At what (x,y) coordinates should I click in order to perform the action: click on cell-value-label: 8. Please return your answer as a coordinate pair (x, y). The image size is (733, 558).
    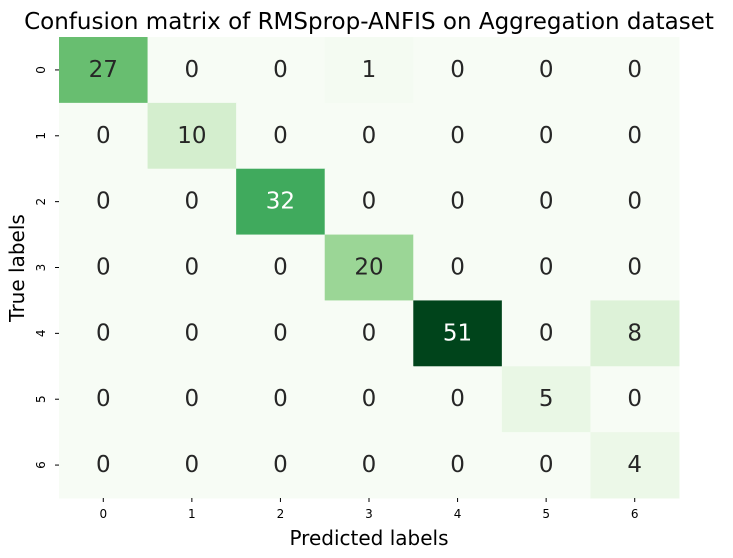
    Looking at the image, I should click on (634, 333).